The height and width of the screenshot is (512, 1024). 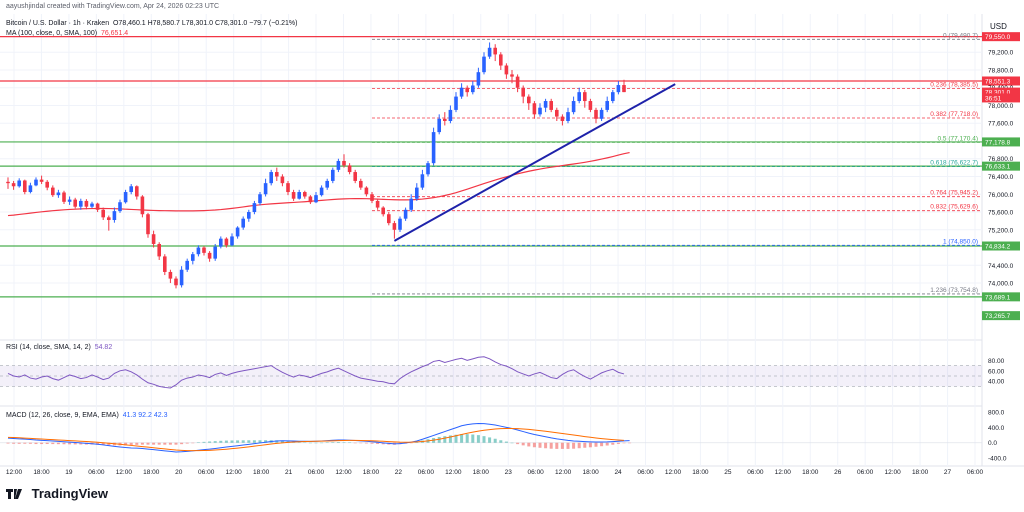 I want to click on rsi-legend: RSI (14, close, SMA, 14, 2) 54.82, so click(x=59, y=347).